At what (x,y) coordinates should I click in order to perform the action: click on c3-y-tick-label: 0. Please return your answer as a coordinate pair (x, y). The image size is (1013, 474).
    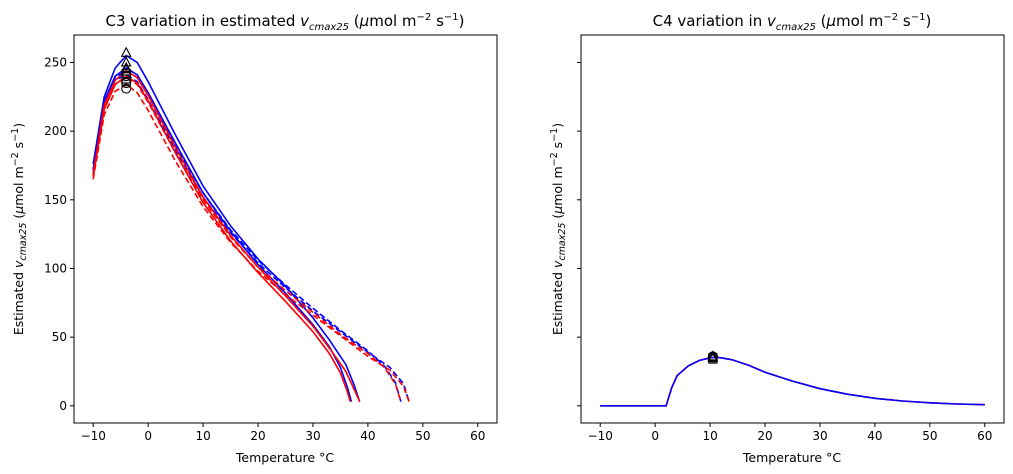
    Looking at the image, I should click on (63, 406).